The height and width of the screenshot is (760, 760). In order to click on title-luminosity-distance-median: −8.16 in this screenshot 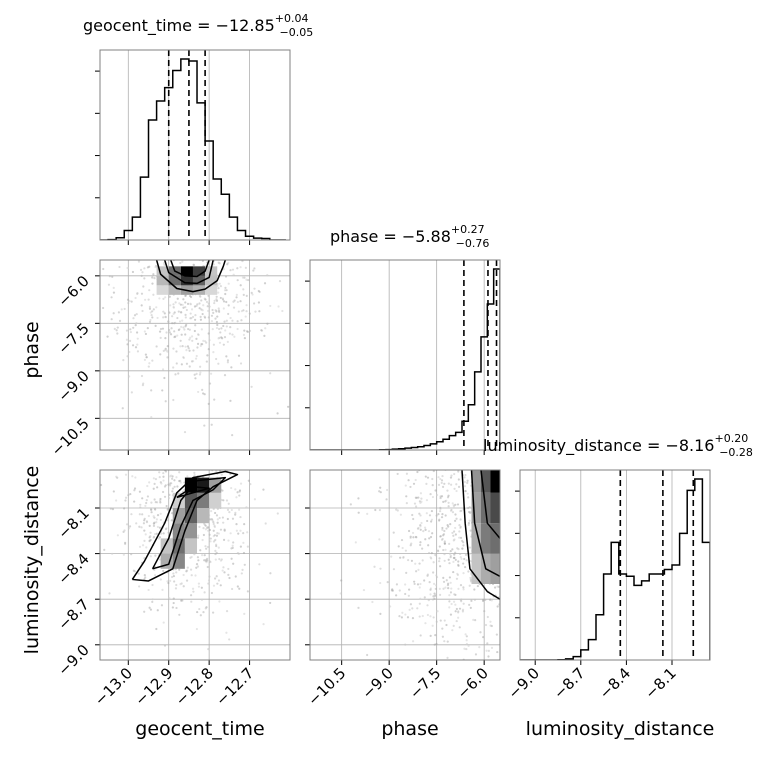, I will do `click(689, 445)`.